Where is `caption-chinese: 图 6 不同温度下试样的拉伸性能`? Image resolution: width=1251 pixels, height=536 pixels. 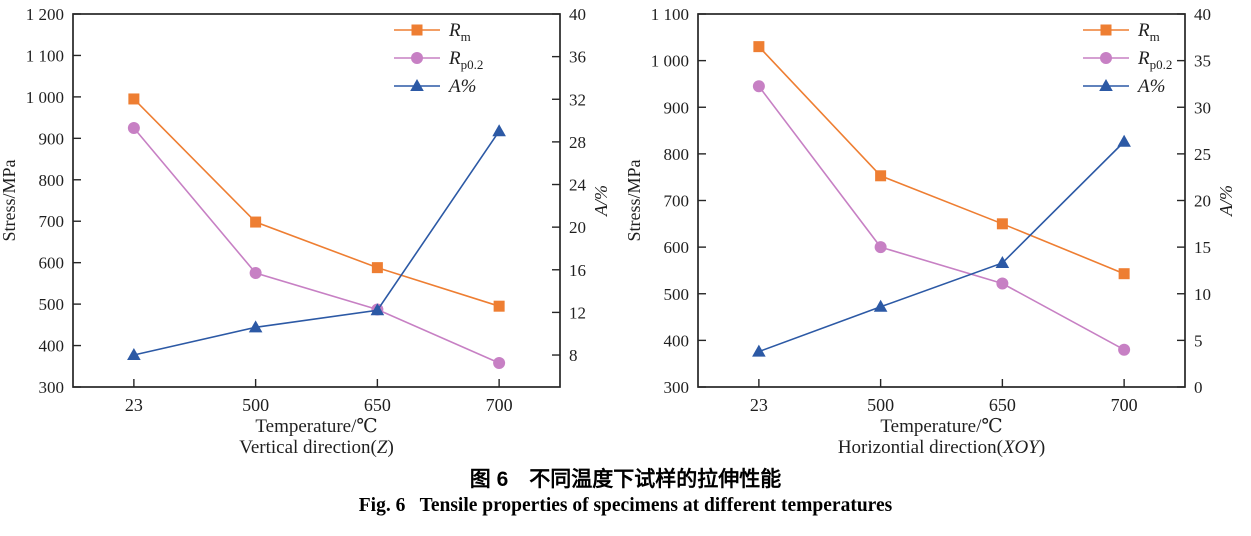 caption-chinese: 图 6 不同温度下试样的拉伸性能 is located at coordinates (625, 479).